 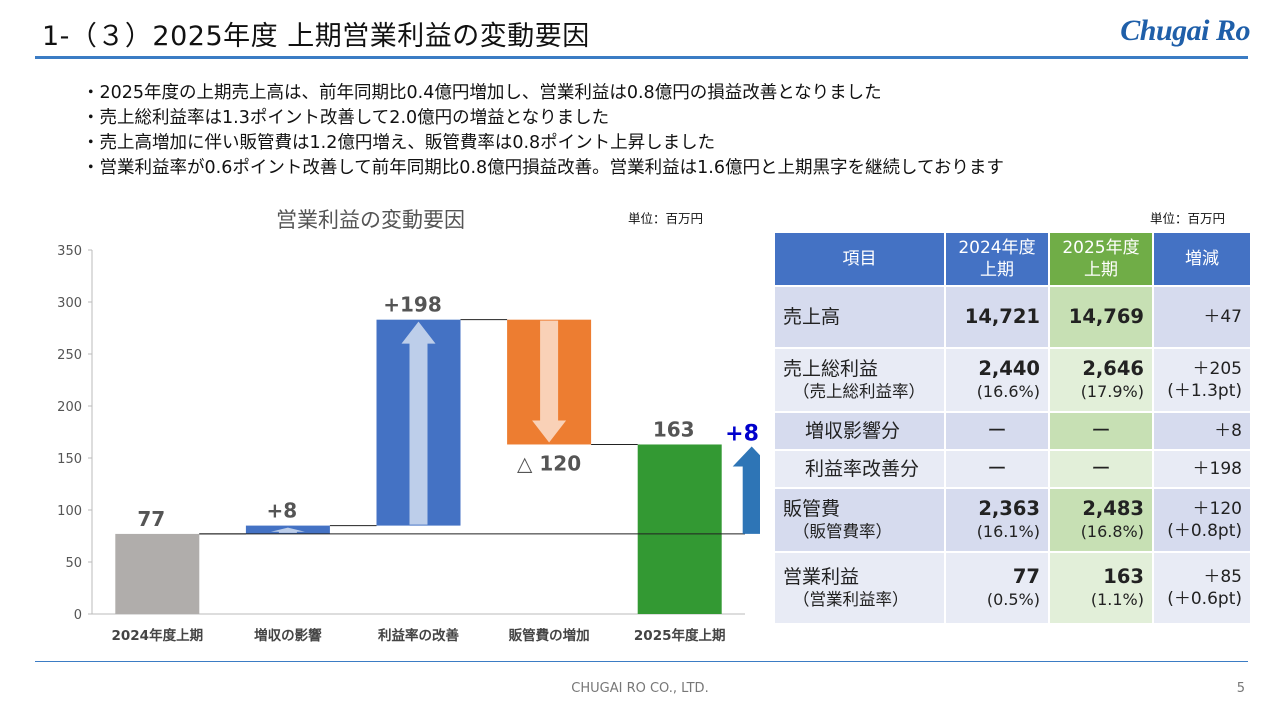 I want to click on table-row: 増収影響分 ー ー ＋8, so click(x=1012, y=431).